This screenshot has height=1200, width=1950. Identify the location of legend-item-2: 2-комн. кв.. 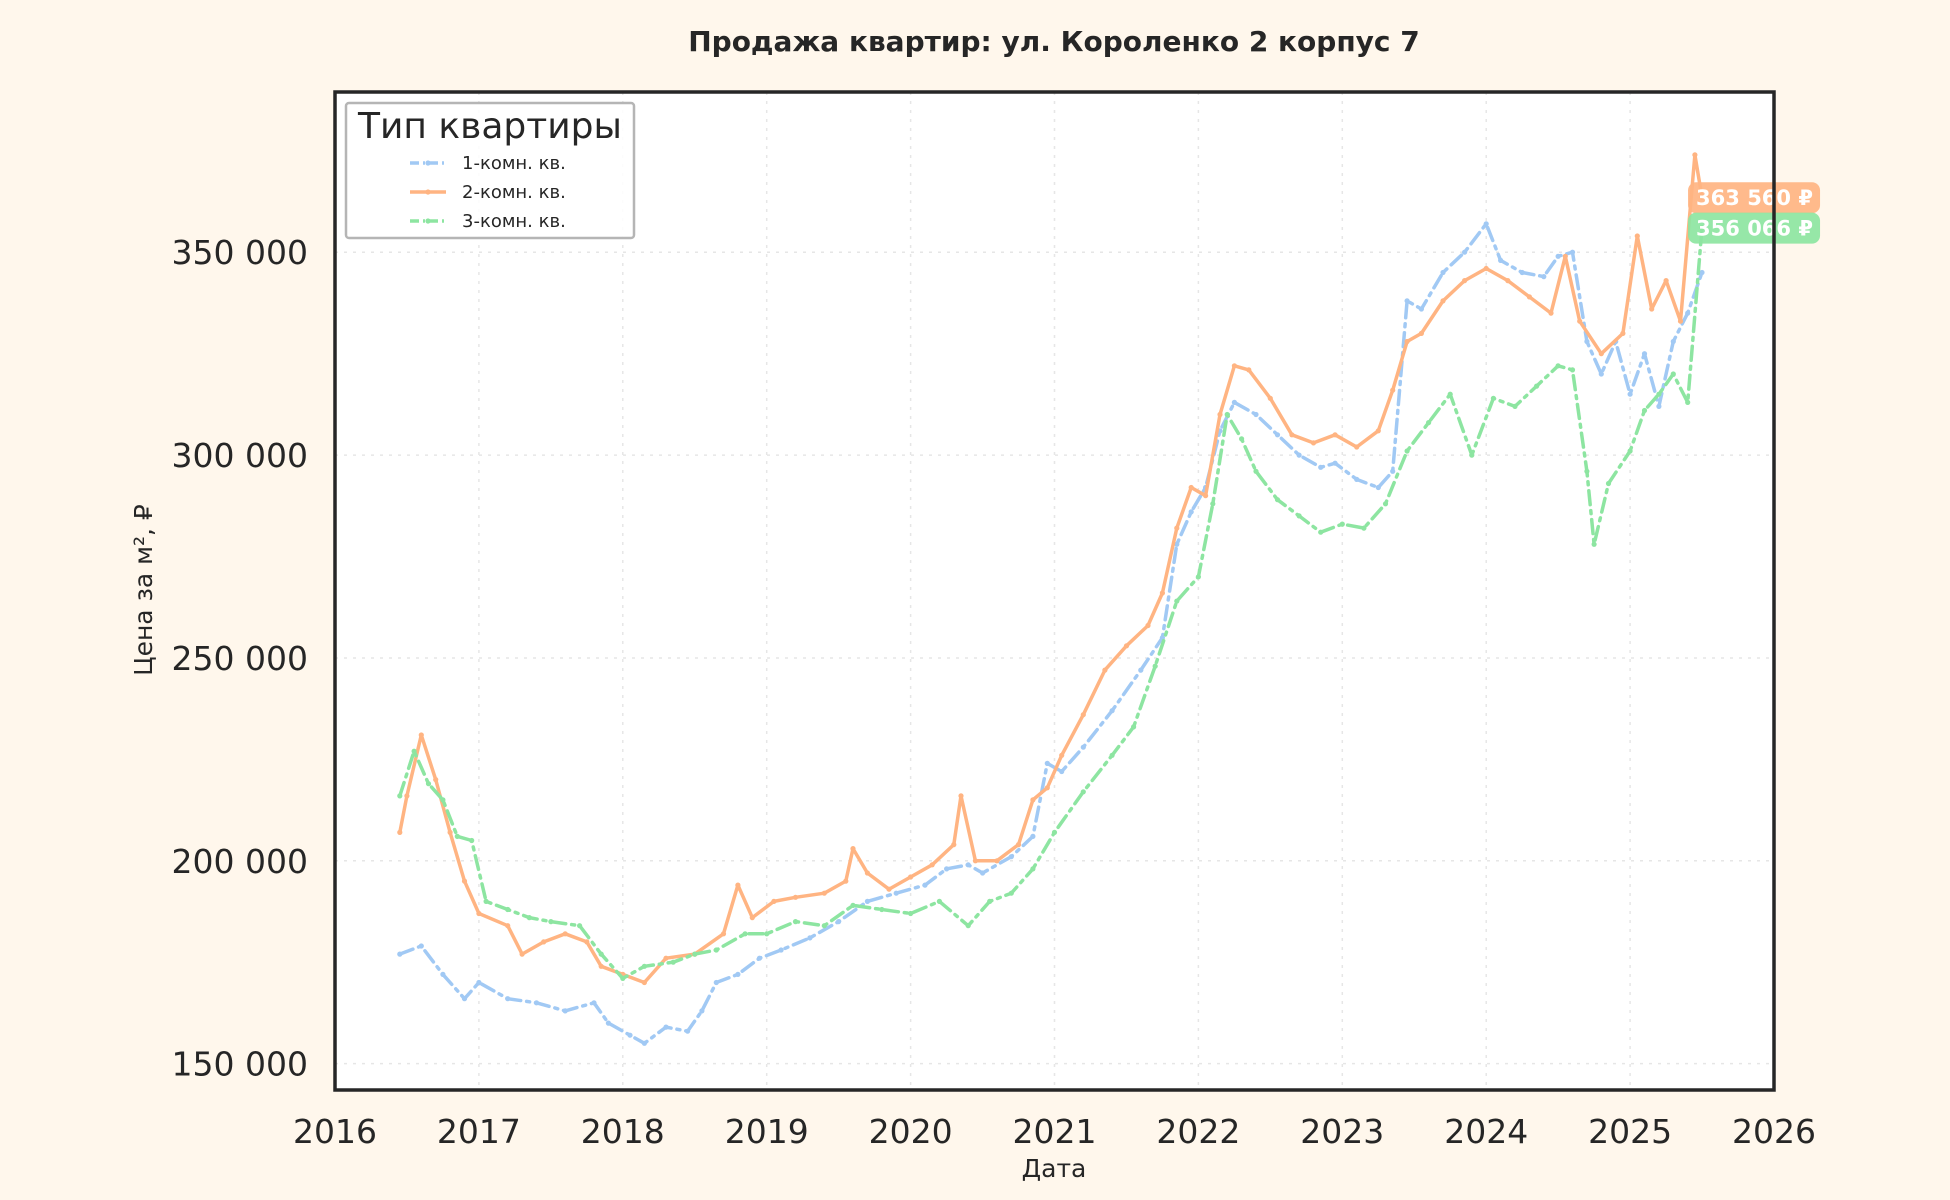
(488, 192).